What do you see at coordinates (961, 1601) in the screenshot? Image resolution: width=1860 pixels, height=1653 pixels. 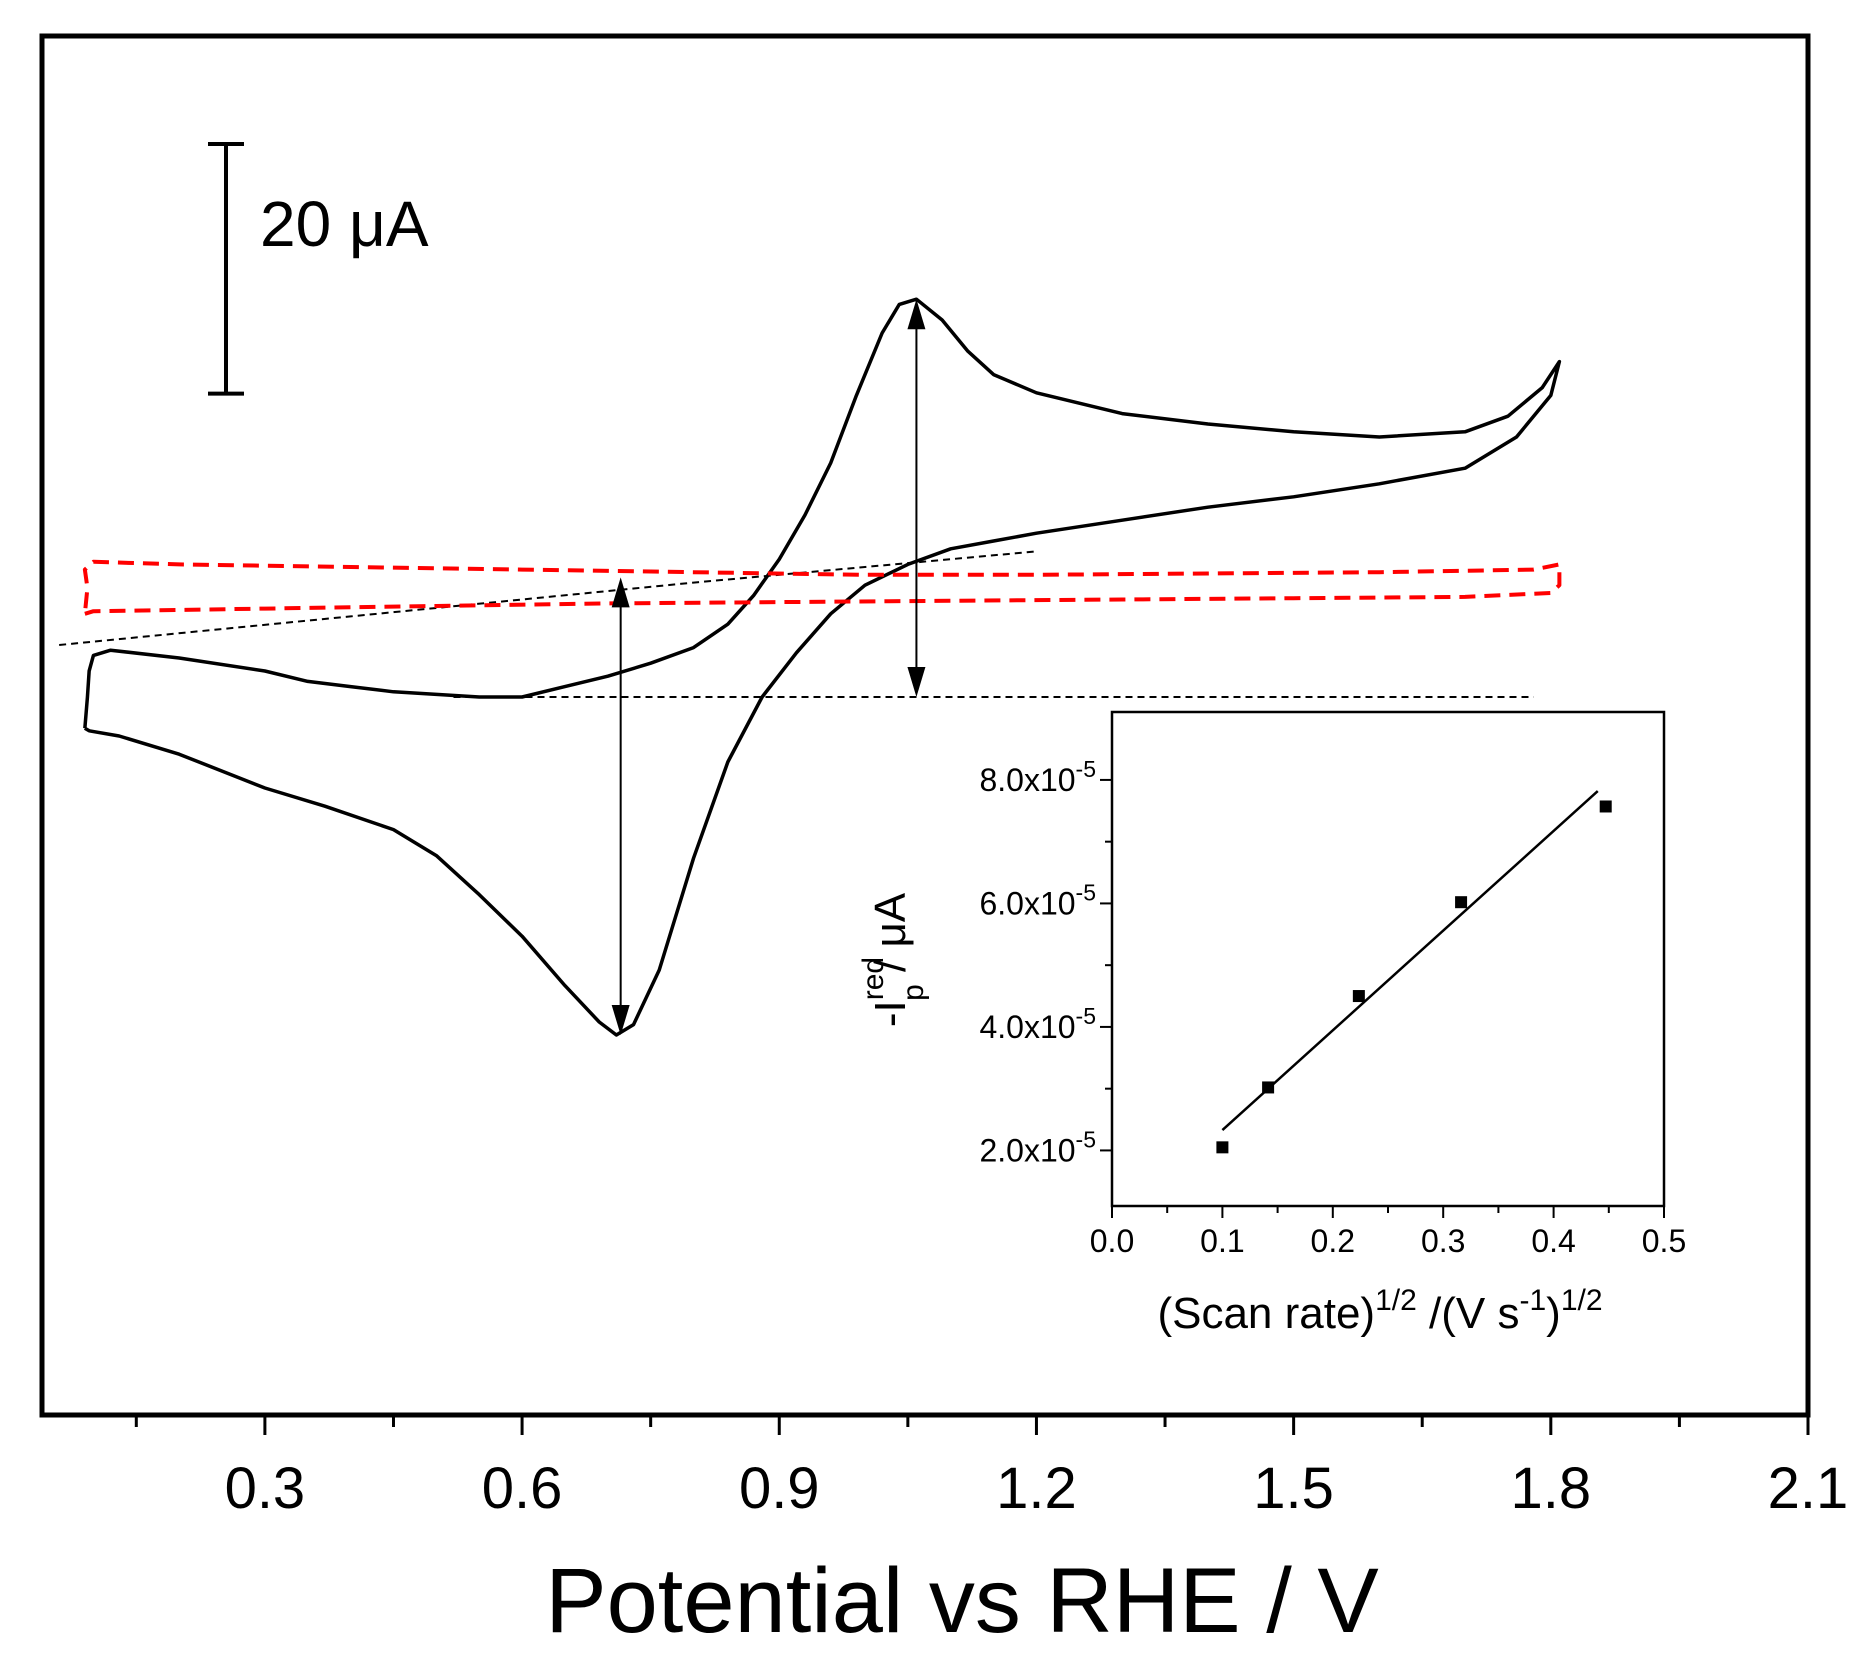 I see `main-x-axis-title: Potential vs RHE / V` at bounding box center [961, 1601].